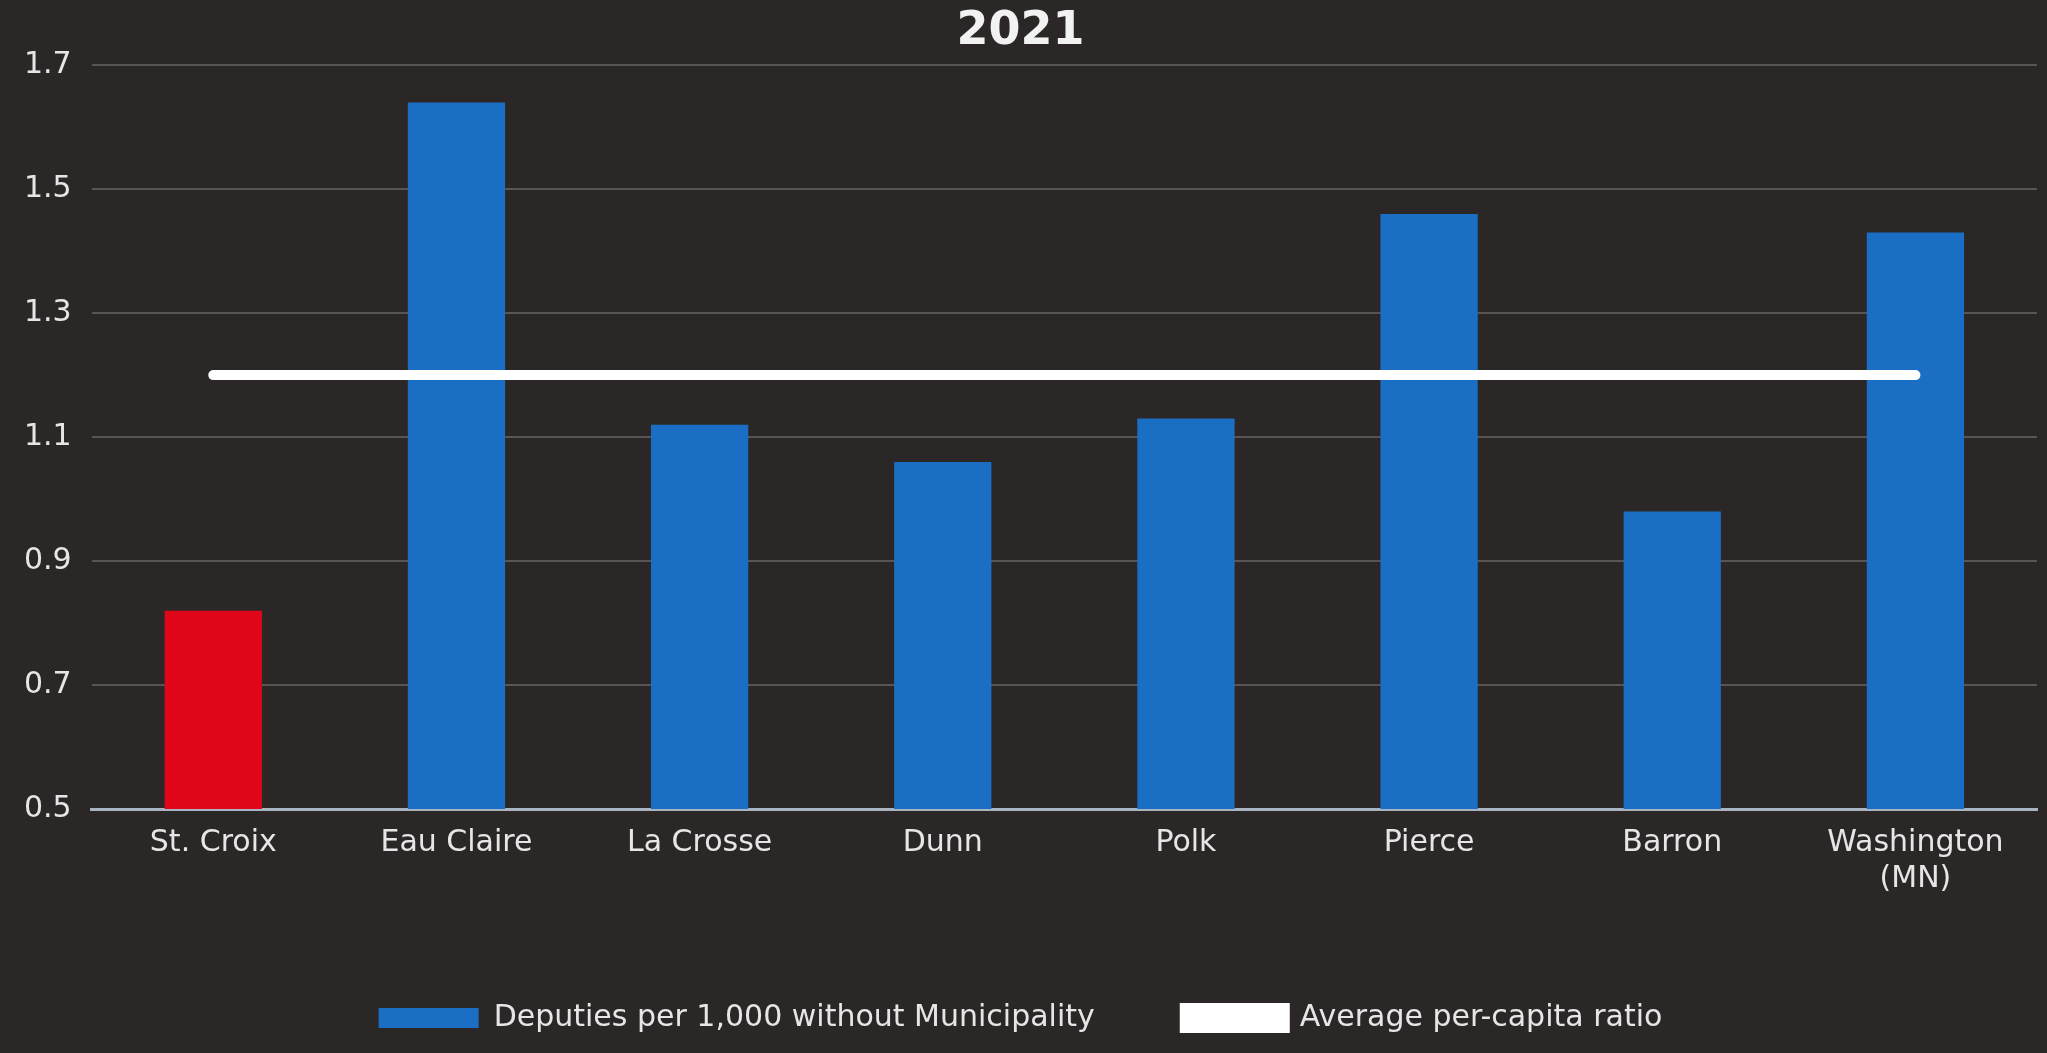 This screenshot has height=1053, width=2047. Describe the element at coordinates (699, 840) in the screenshot. I see `x-tick-label: La Crosse` at that location.